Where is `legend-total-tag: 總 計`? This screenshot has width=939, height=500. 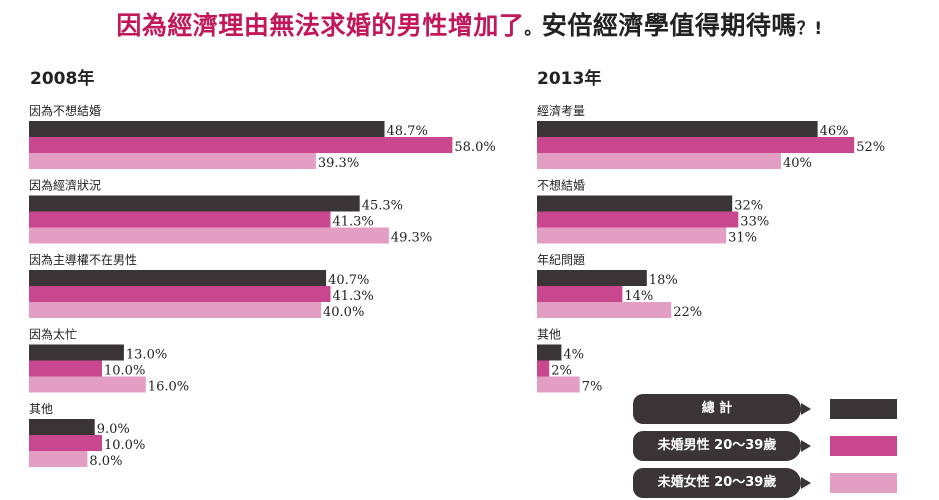
legend-total-tag: 總 計 is located at coordinates (722, 409).